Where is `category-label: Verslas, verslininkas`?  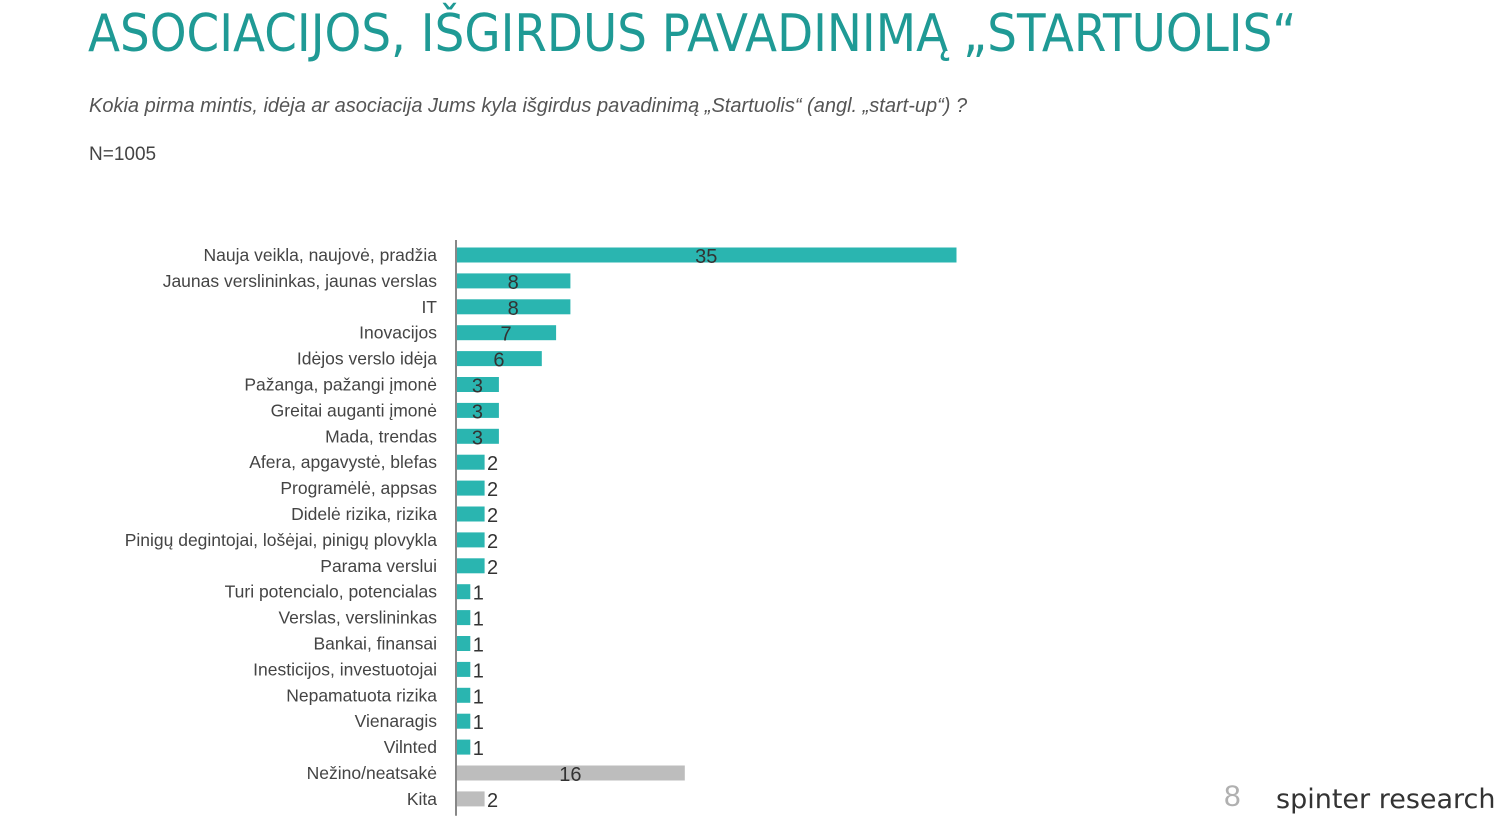 category-label: Verslas, verslininkas is located at coordinates (357, 618).